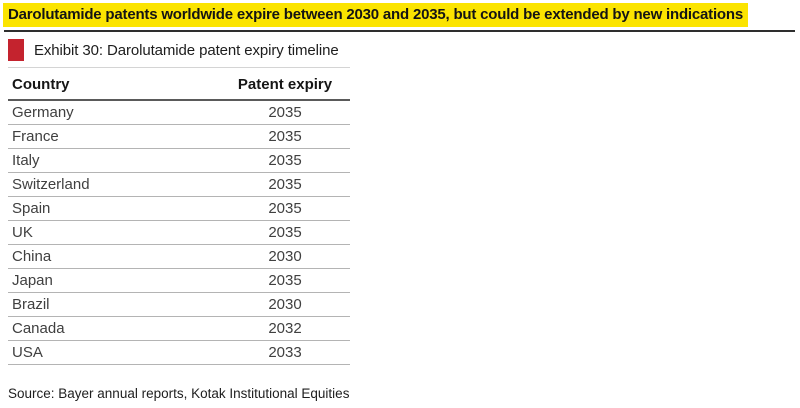  I want to click on table-header-row: Country Patent expiry, so click(179, 84).